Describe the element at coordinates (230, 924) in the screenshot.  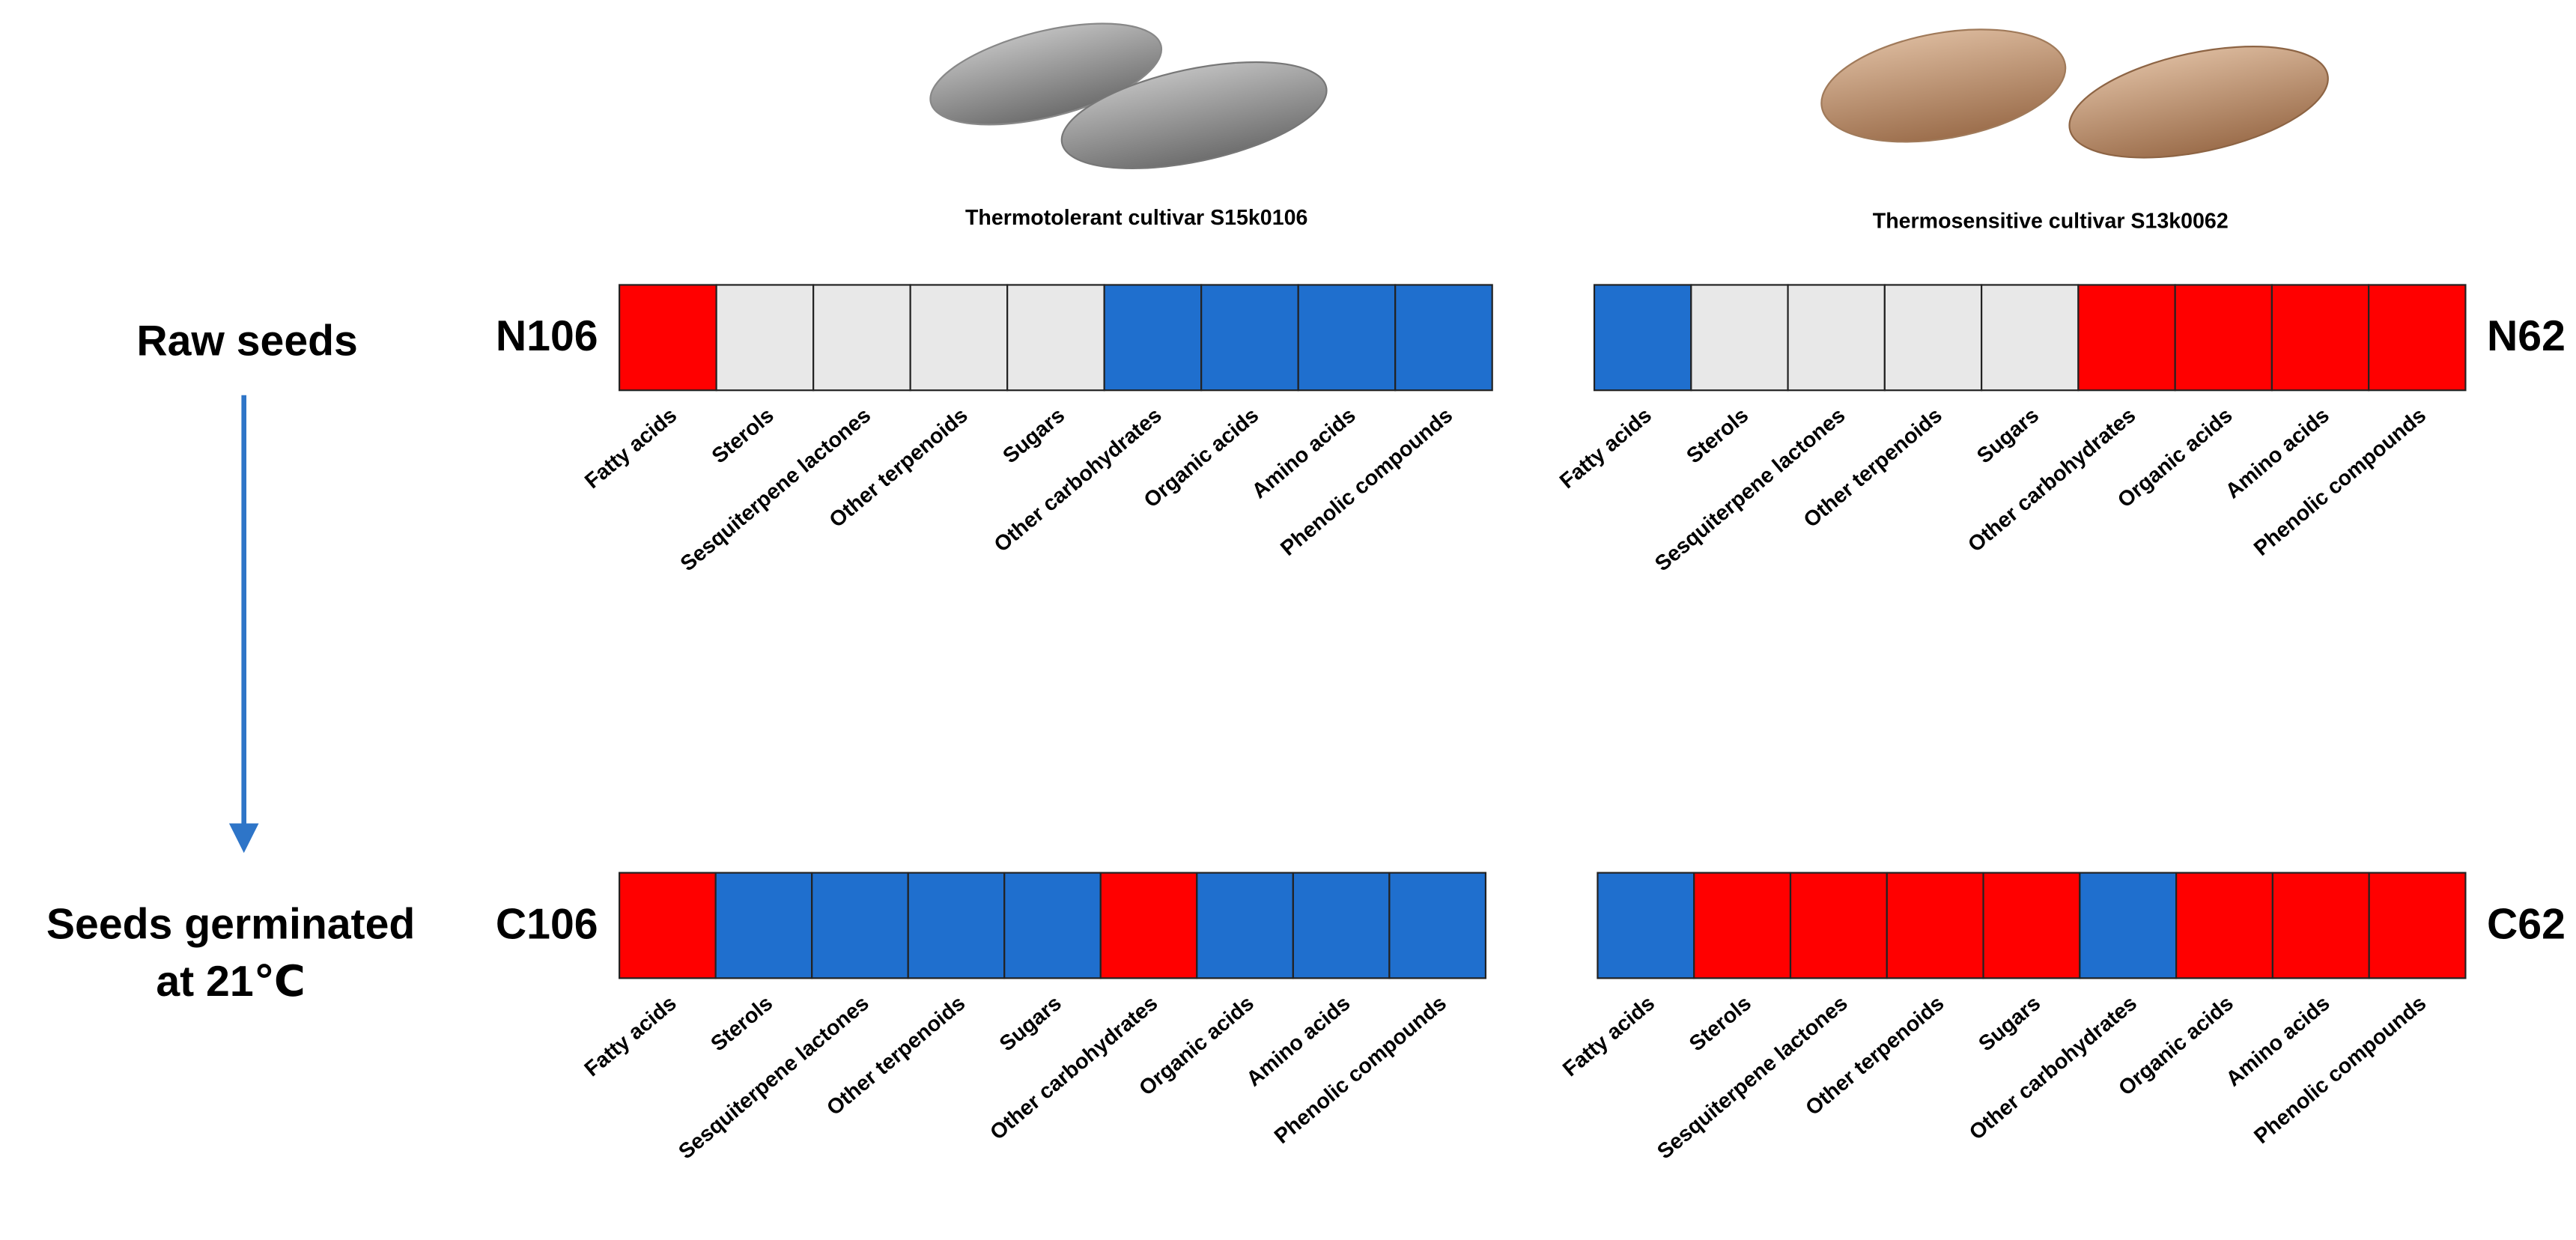
I see `row-label: Seeds germinated` at that location.